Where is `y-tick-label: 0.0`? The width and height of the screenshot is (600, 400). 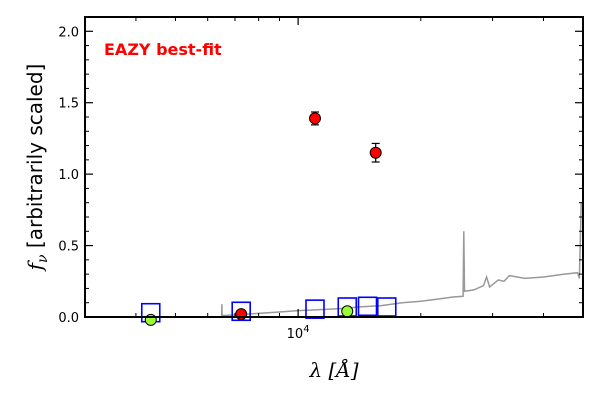 y-tick-label: 0.0 is located at coordinates (68, 318).